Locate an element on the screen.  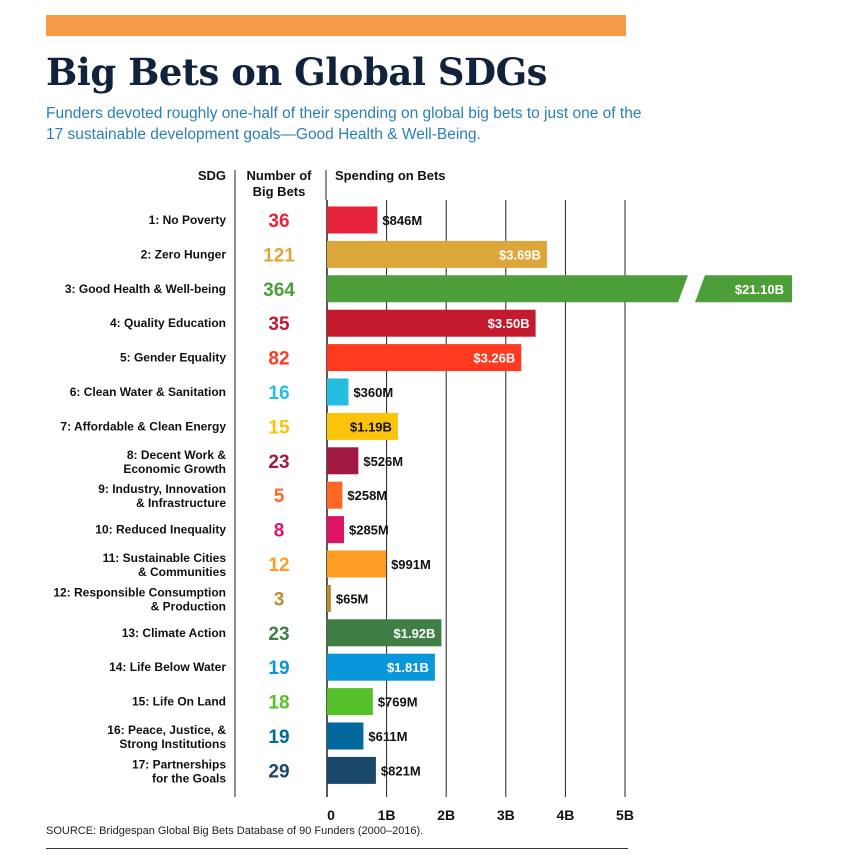
category-label: 5: Gender Equality is located at coordinates (173, 358).